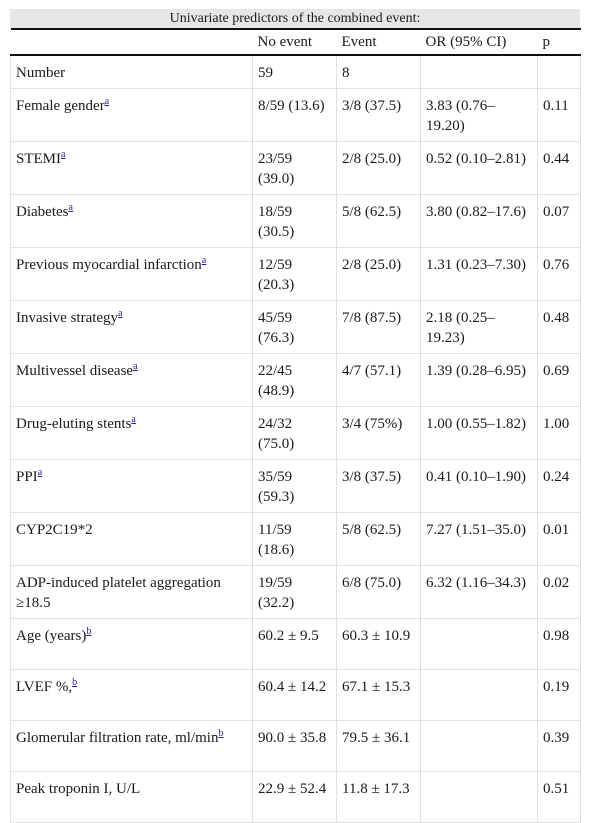 This screenshot has width=590, height=823. Describe the element at coordinates (117, 738) in the screenshot. I see `row-label-text: Glomerular filtration rate, ml/min` at that location.